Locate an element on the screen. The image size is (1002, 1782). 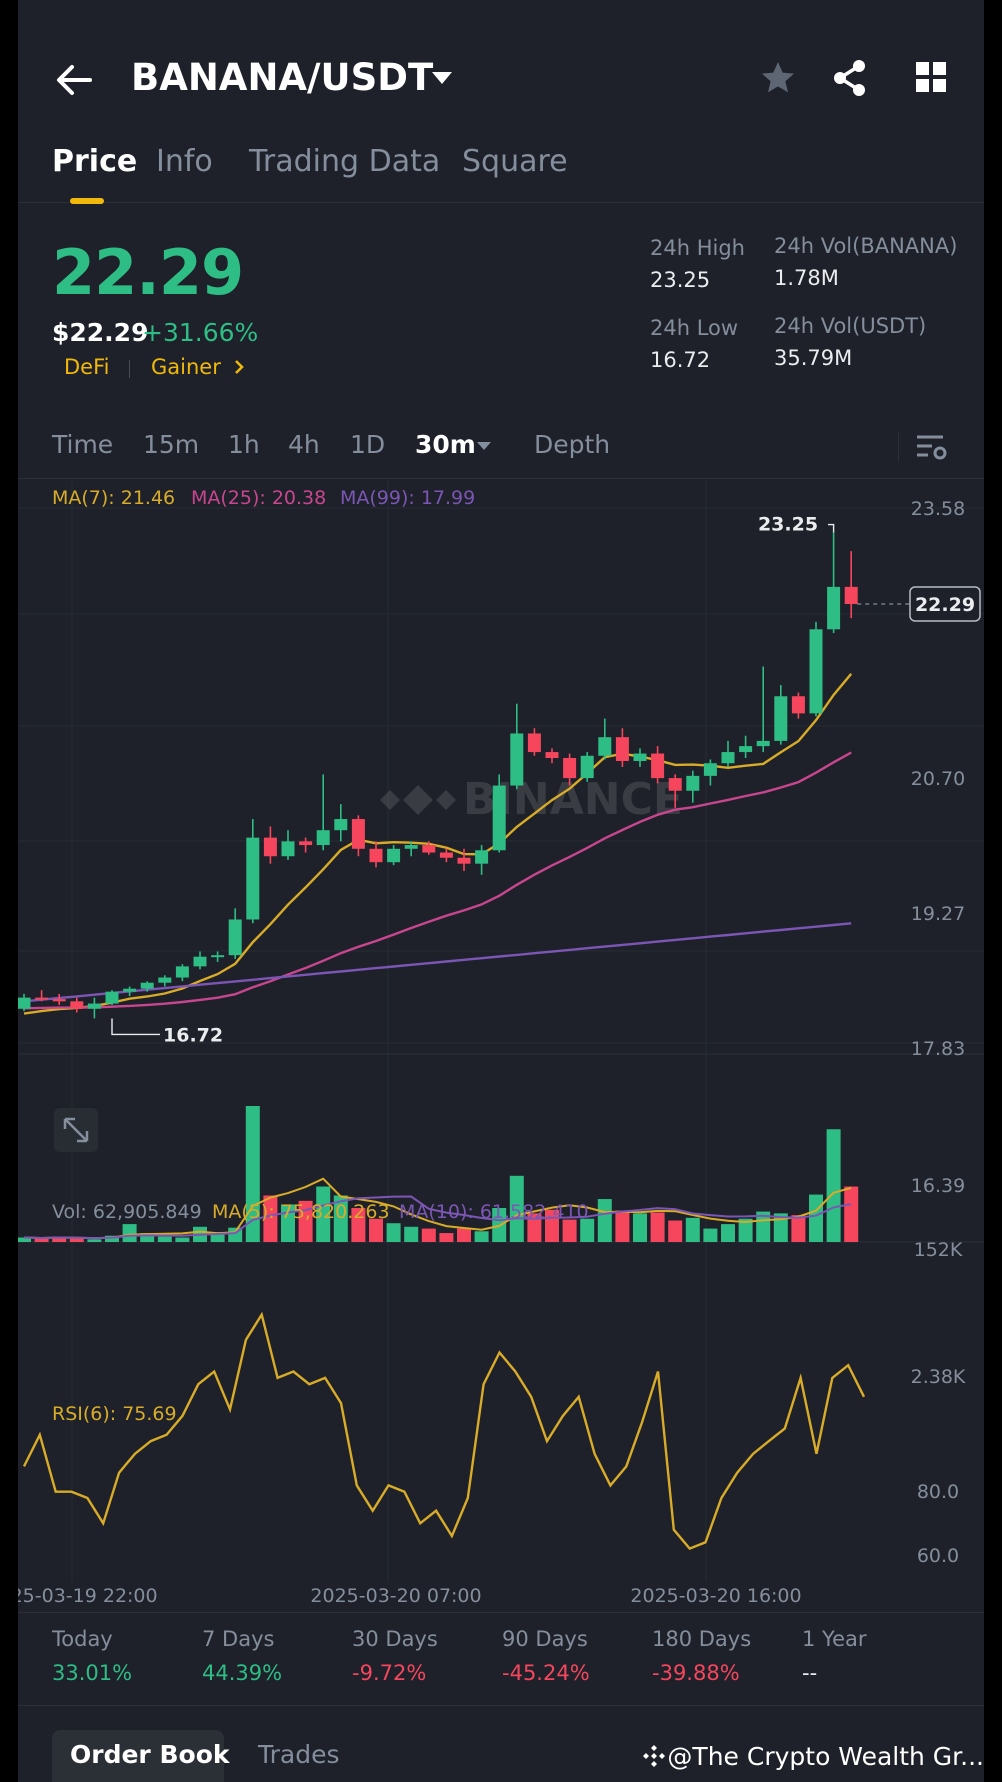
rsi-axis-tick: 80.0 is located at coordinates (938, 1492).